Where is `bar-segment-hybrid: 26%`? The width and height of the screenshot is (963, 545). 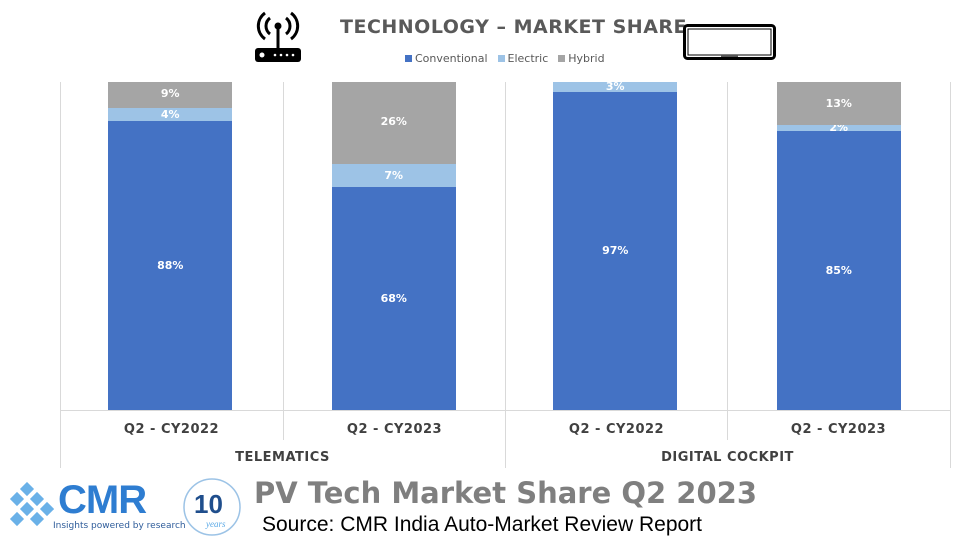 bar-segment-hybrid: 26% is located at coordinates (393, 123).